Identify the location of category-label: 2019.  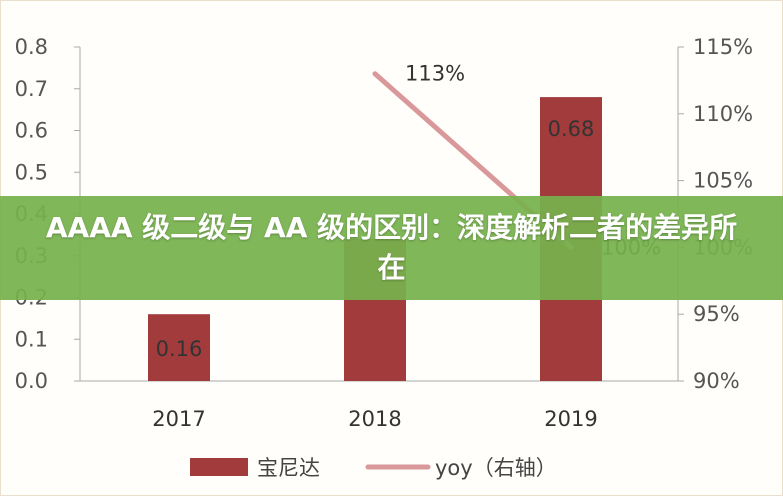
(570, 419).